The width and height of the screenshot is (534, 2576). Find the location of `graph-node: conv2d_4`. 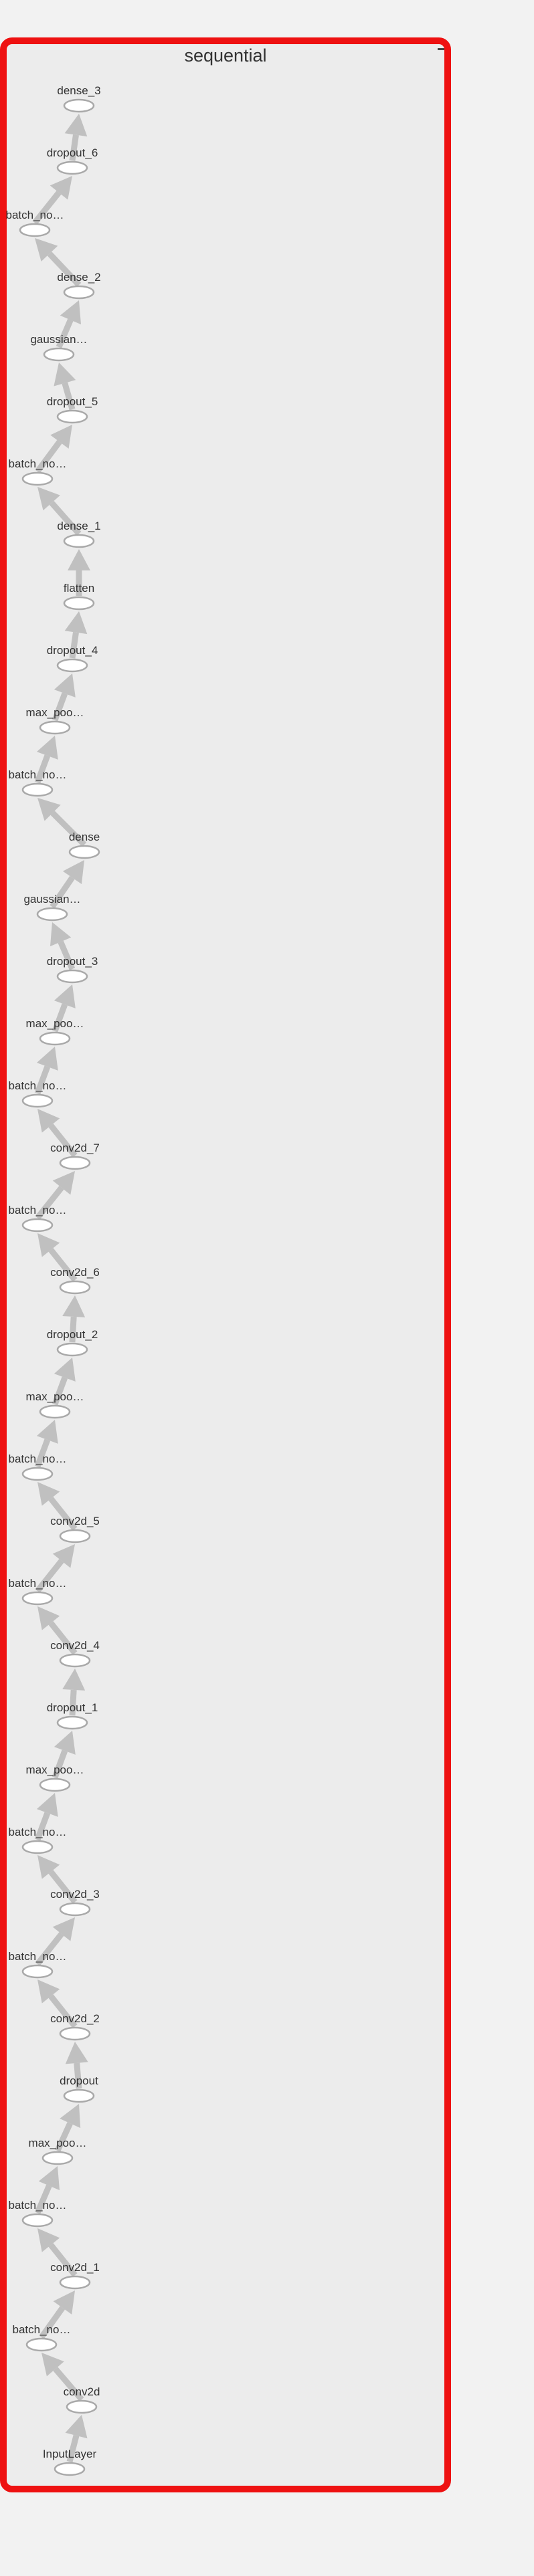

graph-node: conv2d_4 is located at coordinates (75, 1653).